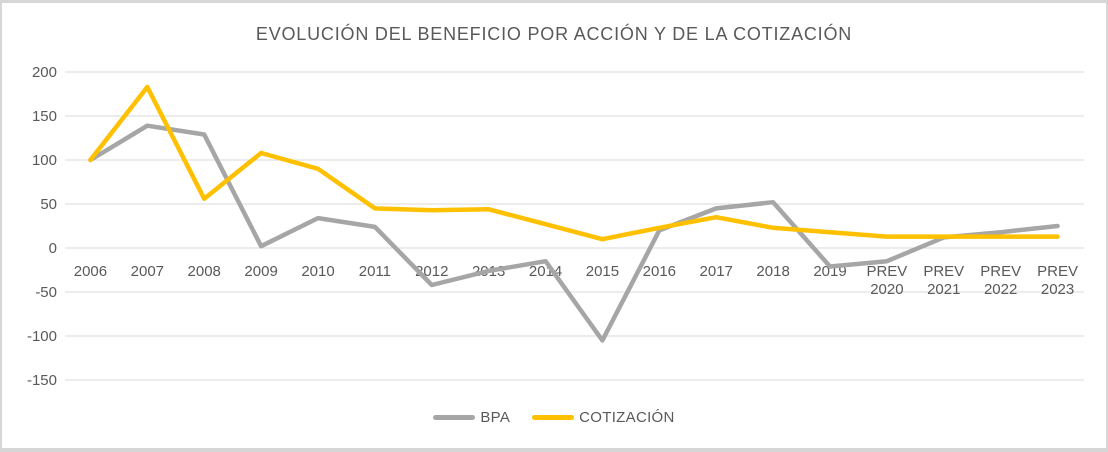 Image resolution: width=1108 pixels, height=452 pixels. Describe the element at coordinates (44, 116) in the screenshot. I see `y-axis-label: 150` at that location.